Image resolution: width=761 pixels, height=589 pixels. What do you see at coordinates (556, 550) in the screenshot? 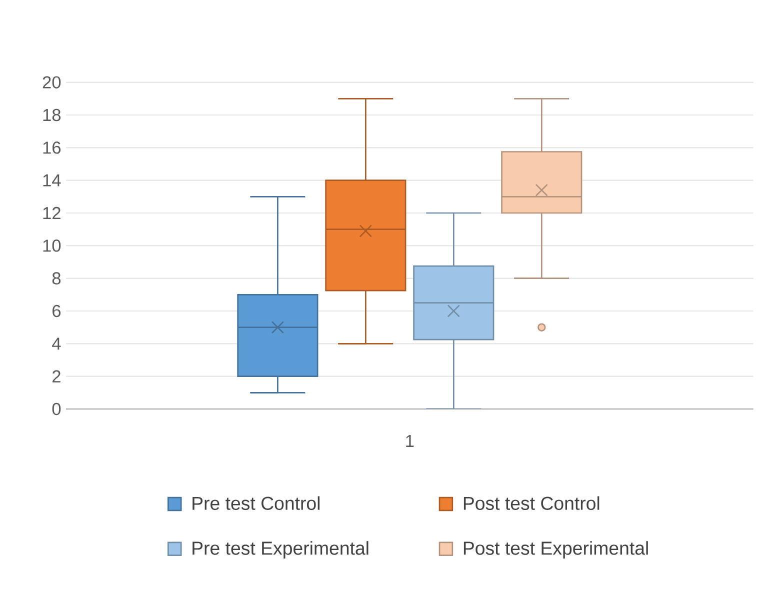
I see `legend-label: Post test Experimental` at bounding box center [556, 550].